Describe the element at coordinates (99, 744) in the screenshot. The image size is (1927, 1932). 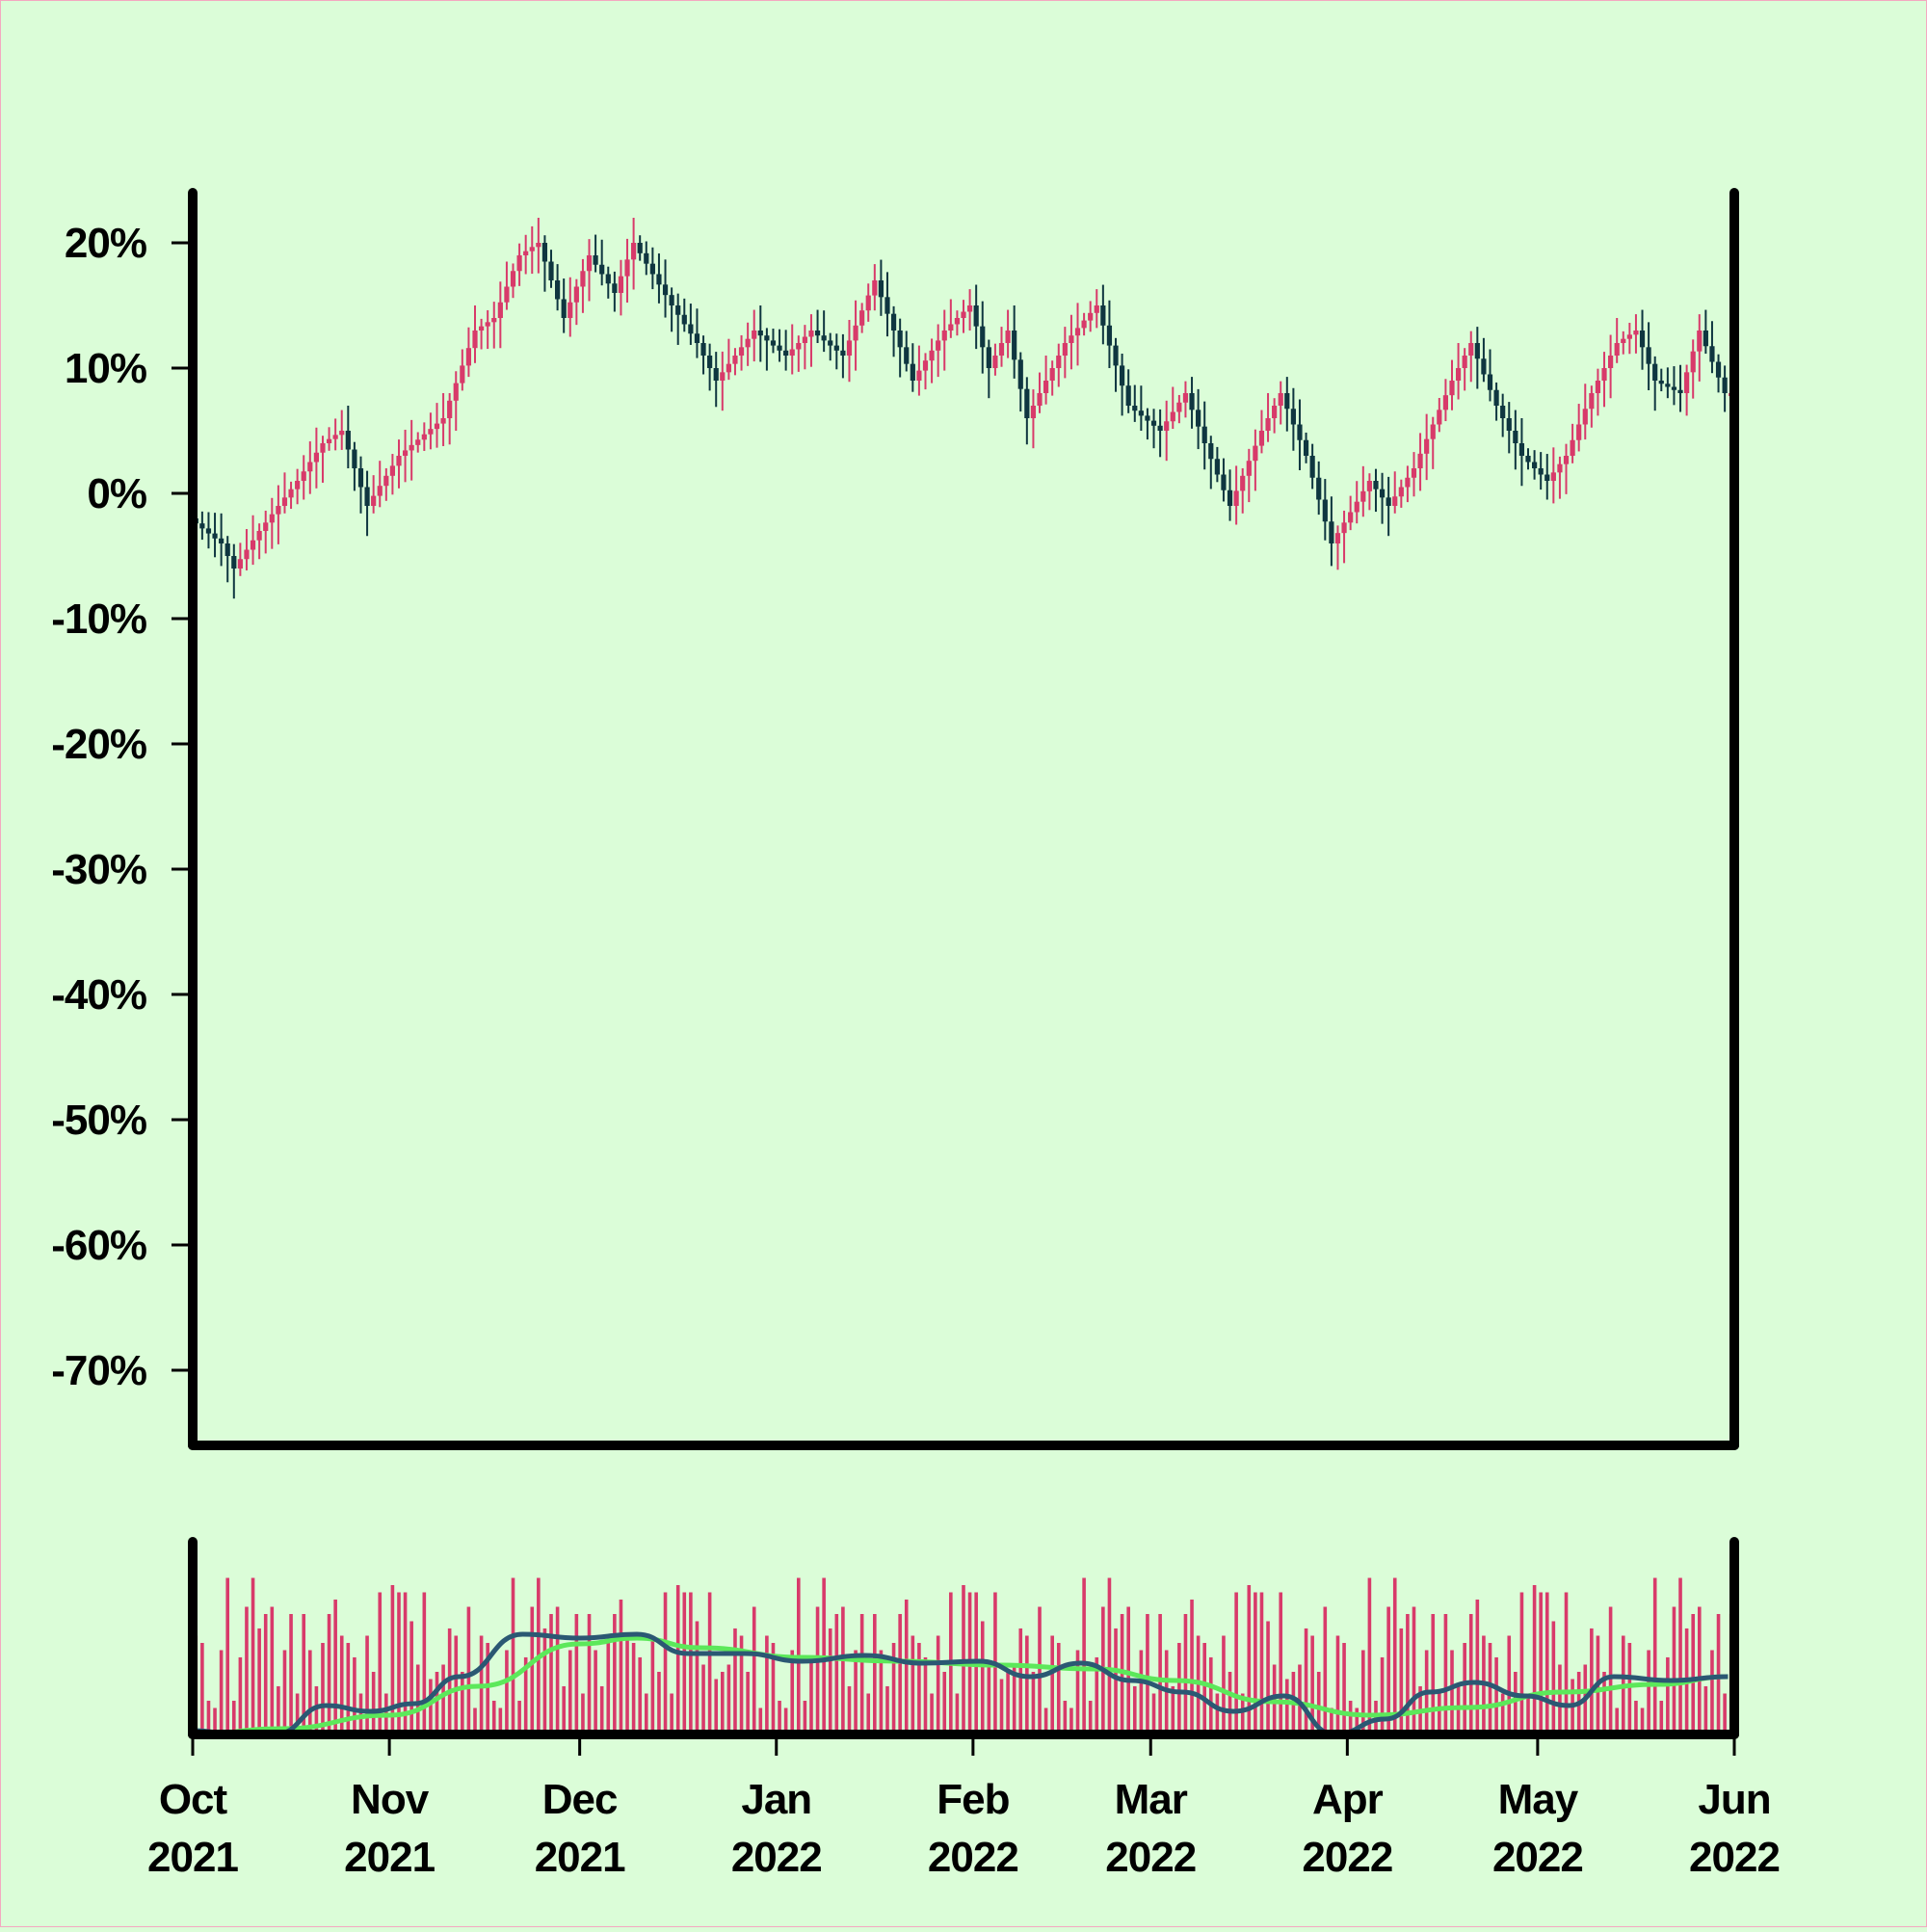
I see `y-tick-label: -20%` at that location.